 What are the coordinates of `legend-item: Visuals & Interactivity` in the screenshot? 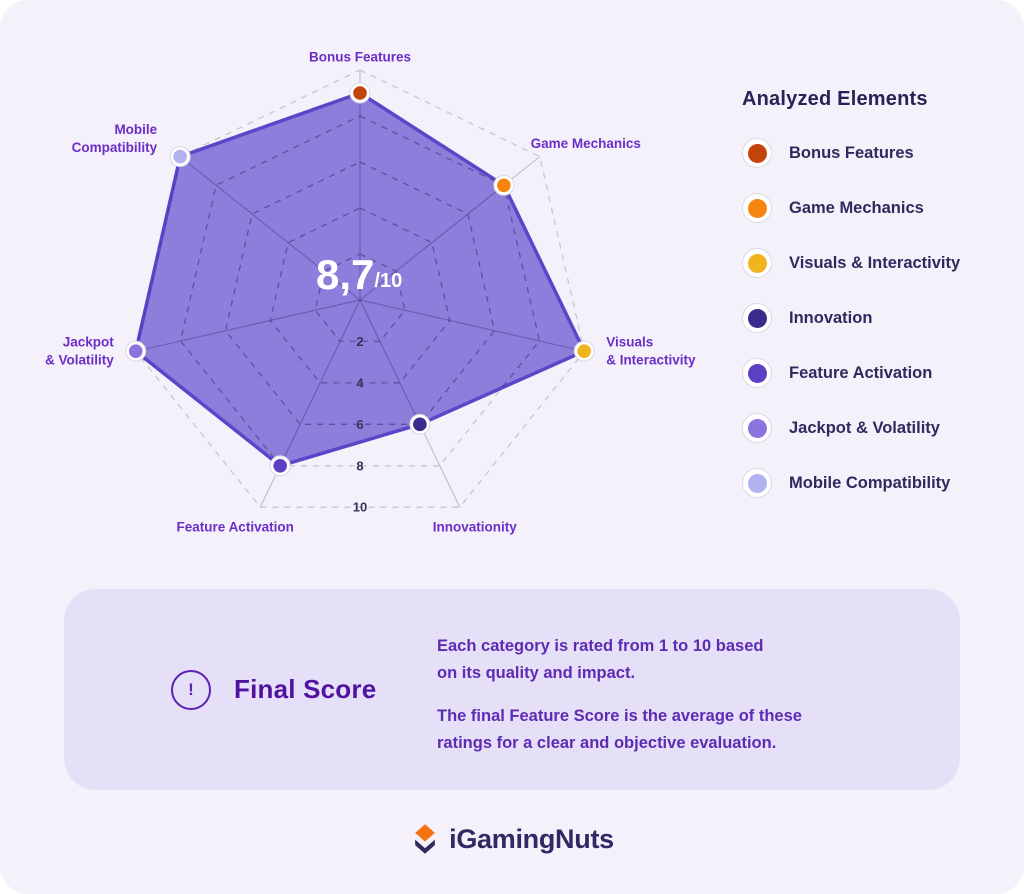 It's located at (876, 263).